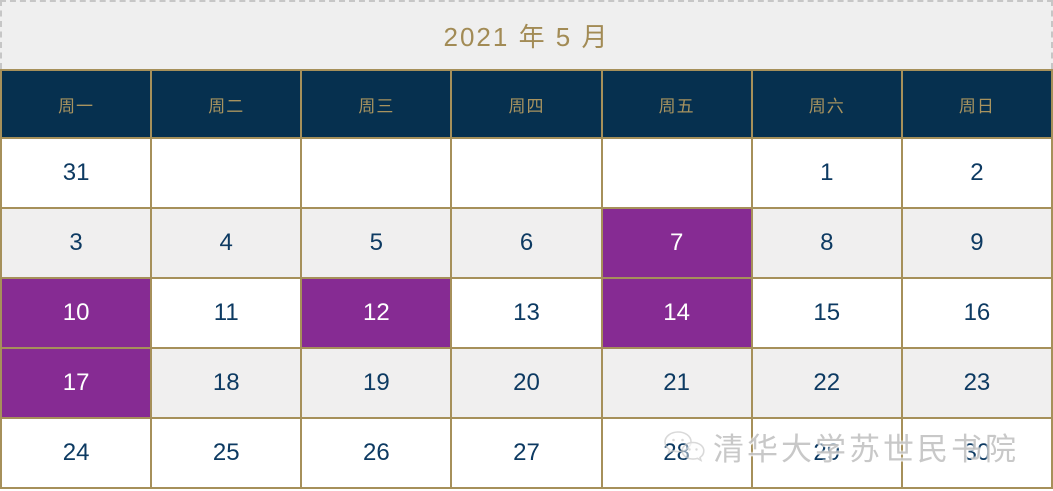 The width and height of the screenshot is (1053, 491). Describe the element at coordinates (676, 313) in the screenshot. I see `day-cell-highlighted: 14` at that location.